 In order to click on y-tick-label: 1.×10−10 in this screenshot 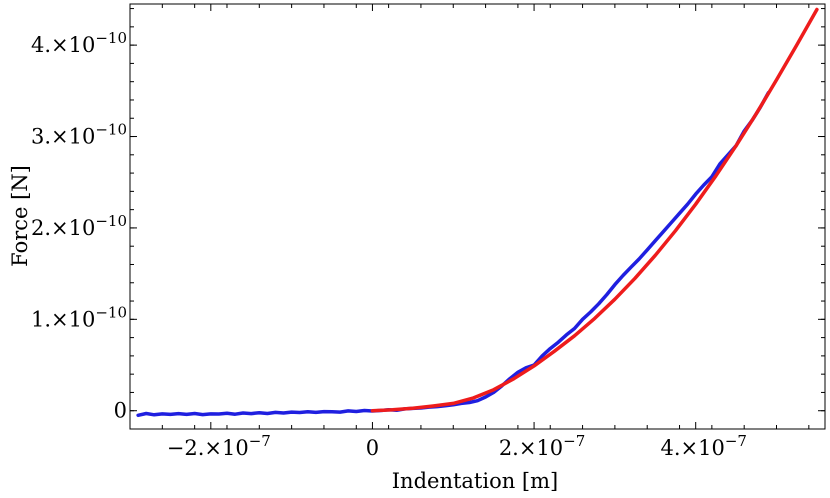, I will do `click(79, 317)`.